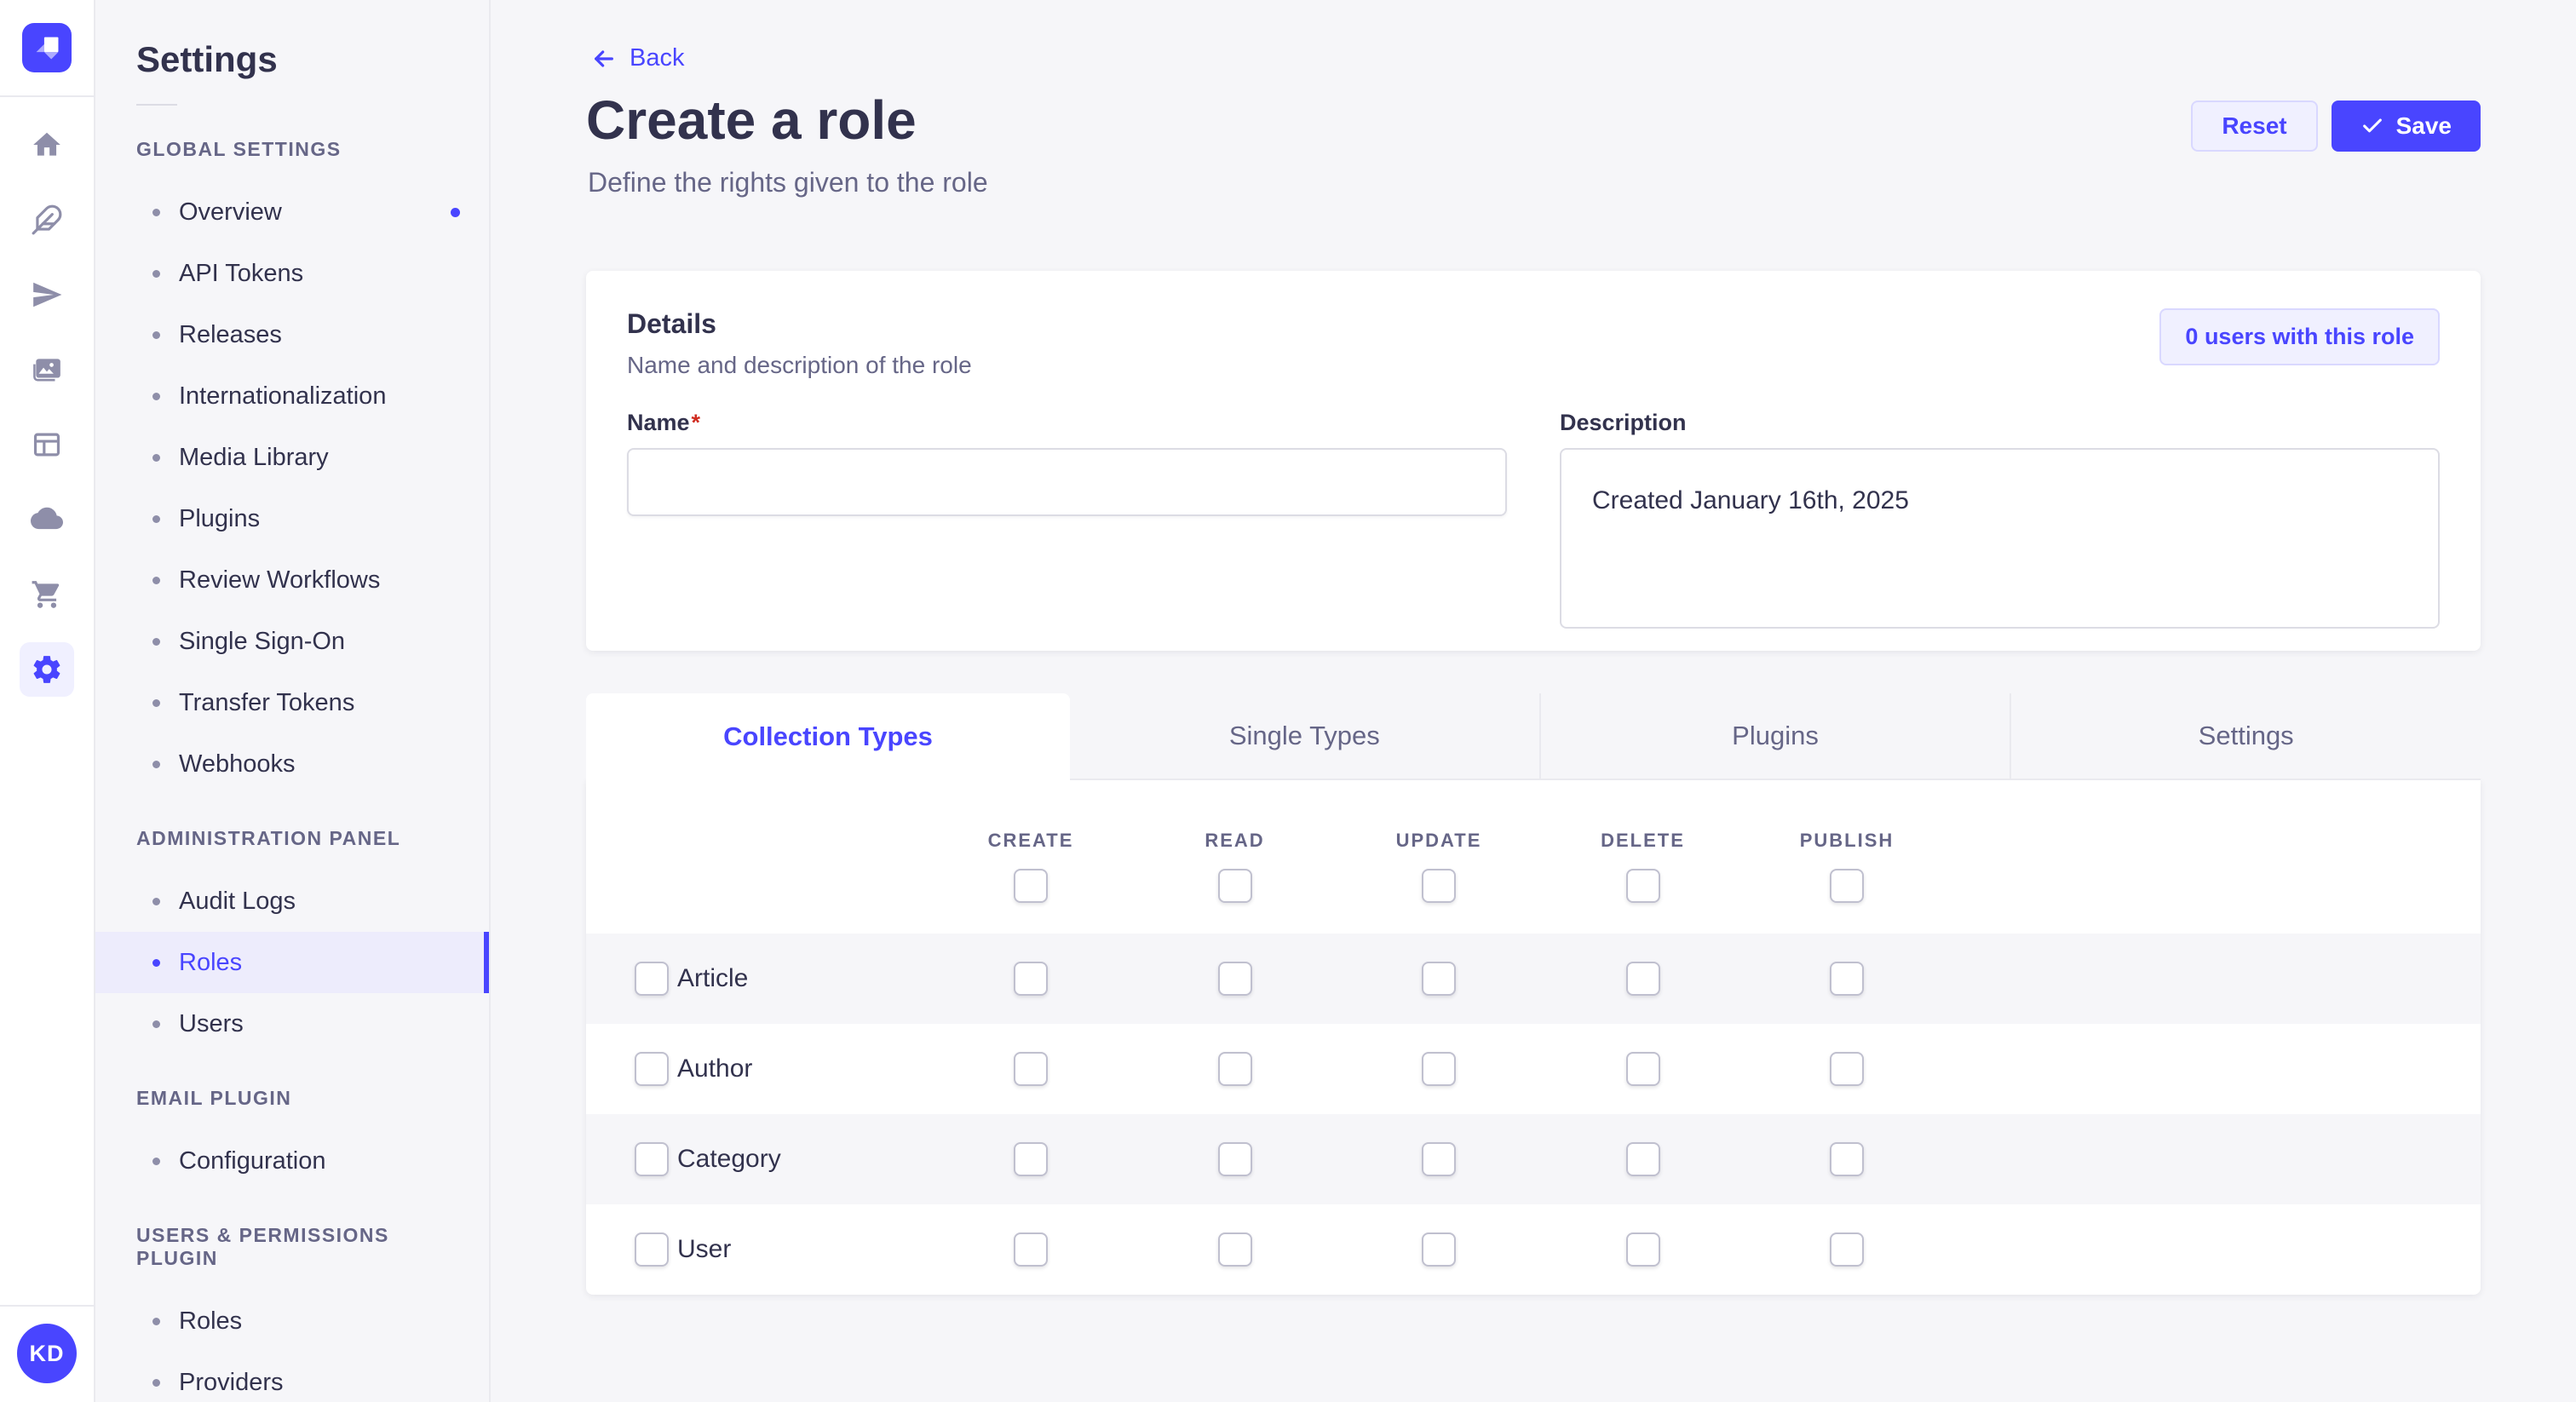 This screenshot has width=2576, height=1402. What do you see at coordinates (47, 519) in the screenshot?
I see `cloud-icon` at bounding box center [47, 519].